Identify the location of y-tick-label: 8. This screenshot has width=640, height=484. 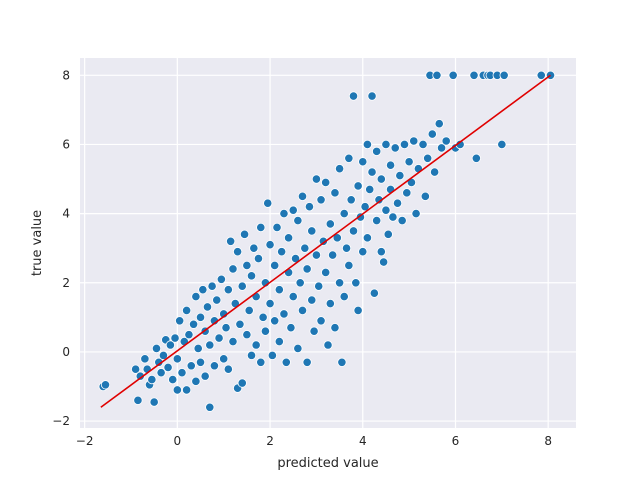
(66, 75).